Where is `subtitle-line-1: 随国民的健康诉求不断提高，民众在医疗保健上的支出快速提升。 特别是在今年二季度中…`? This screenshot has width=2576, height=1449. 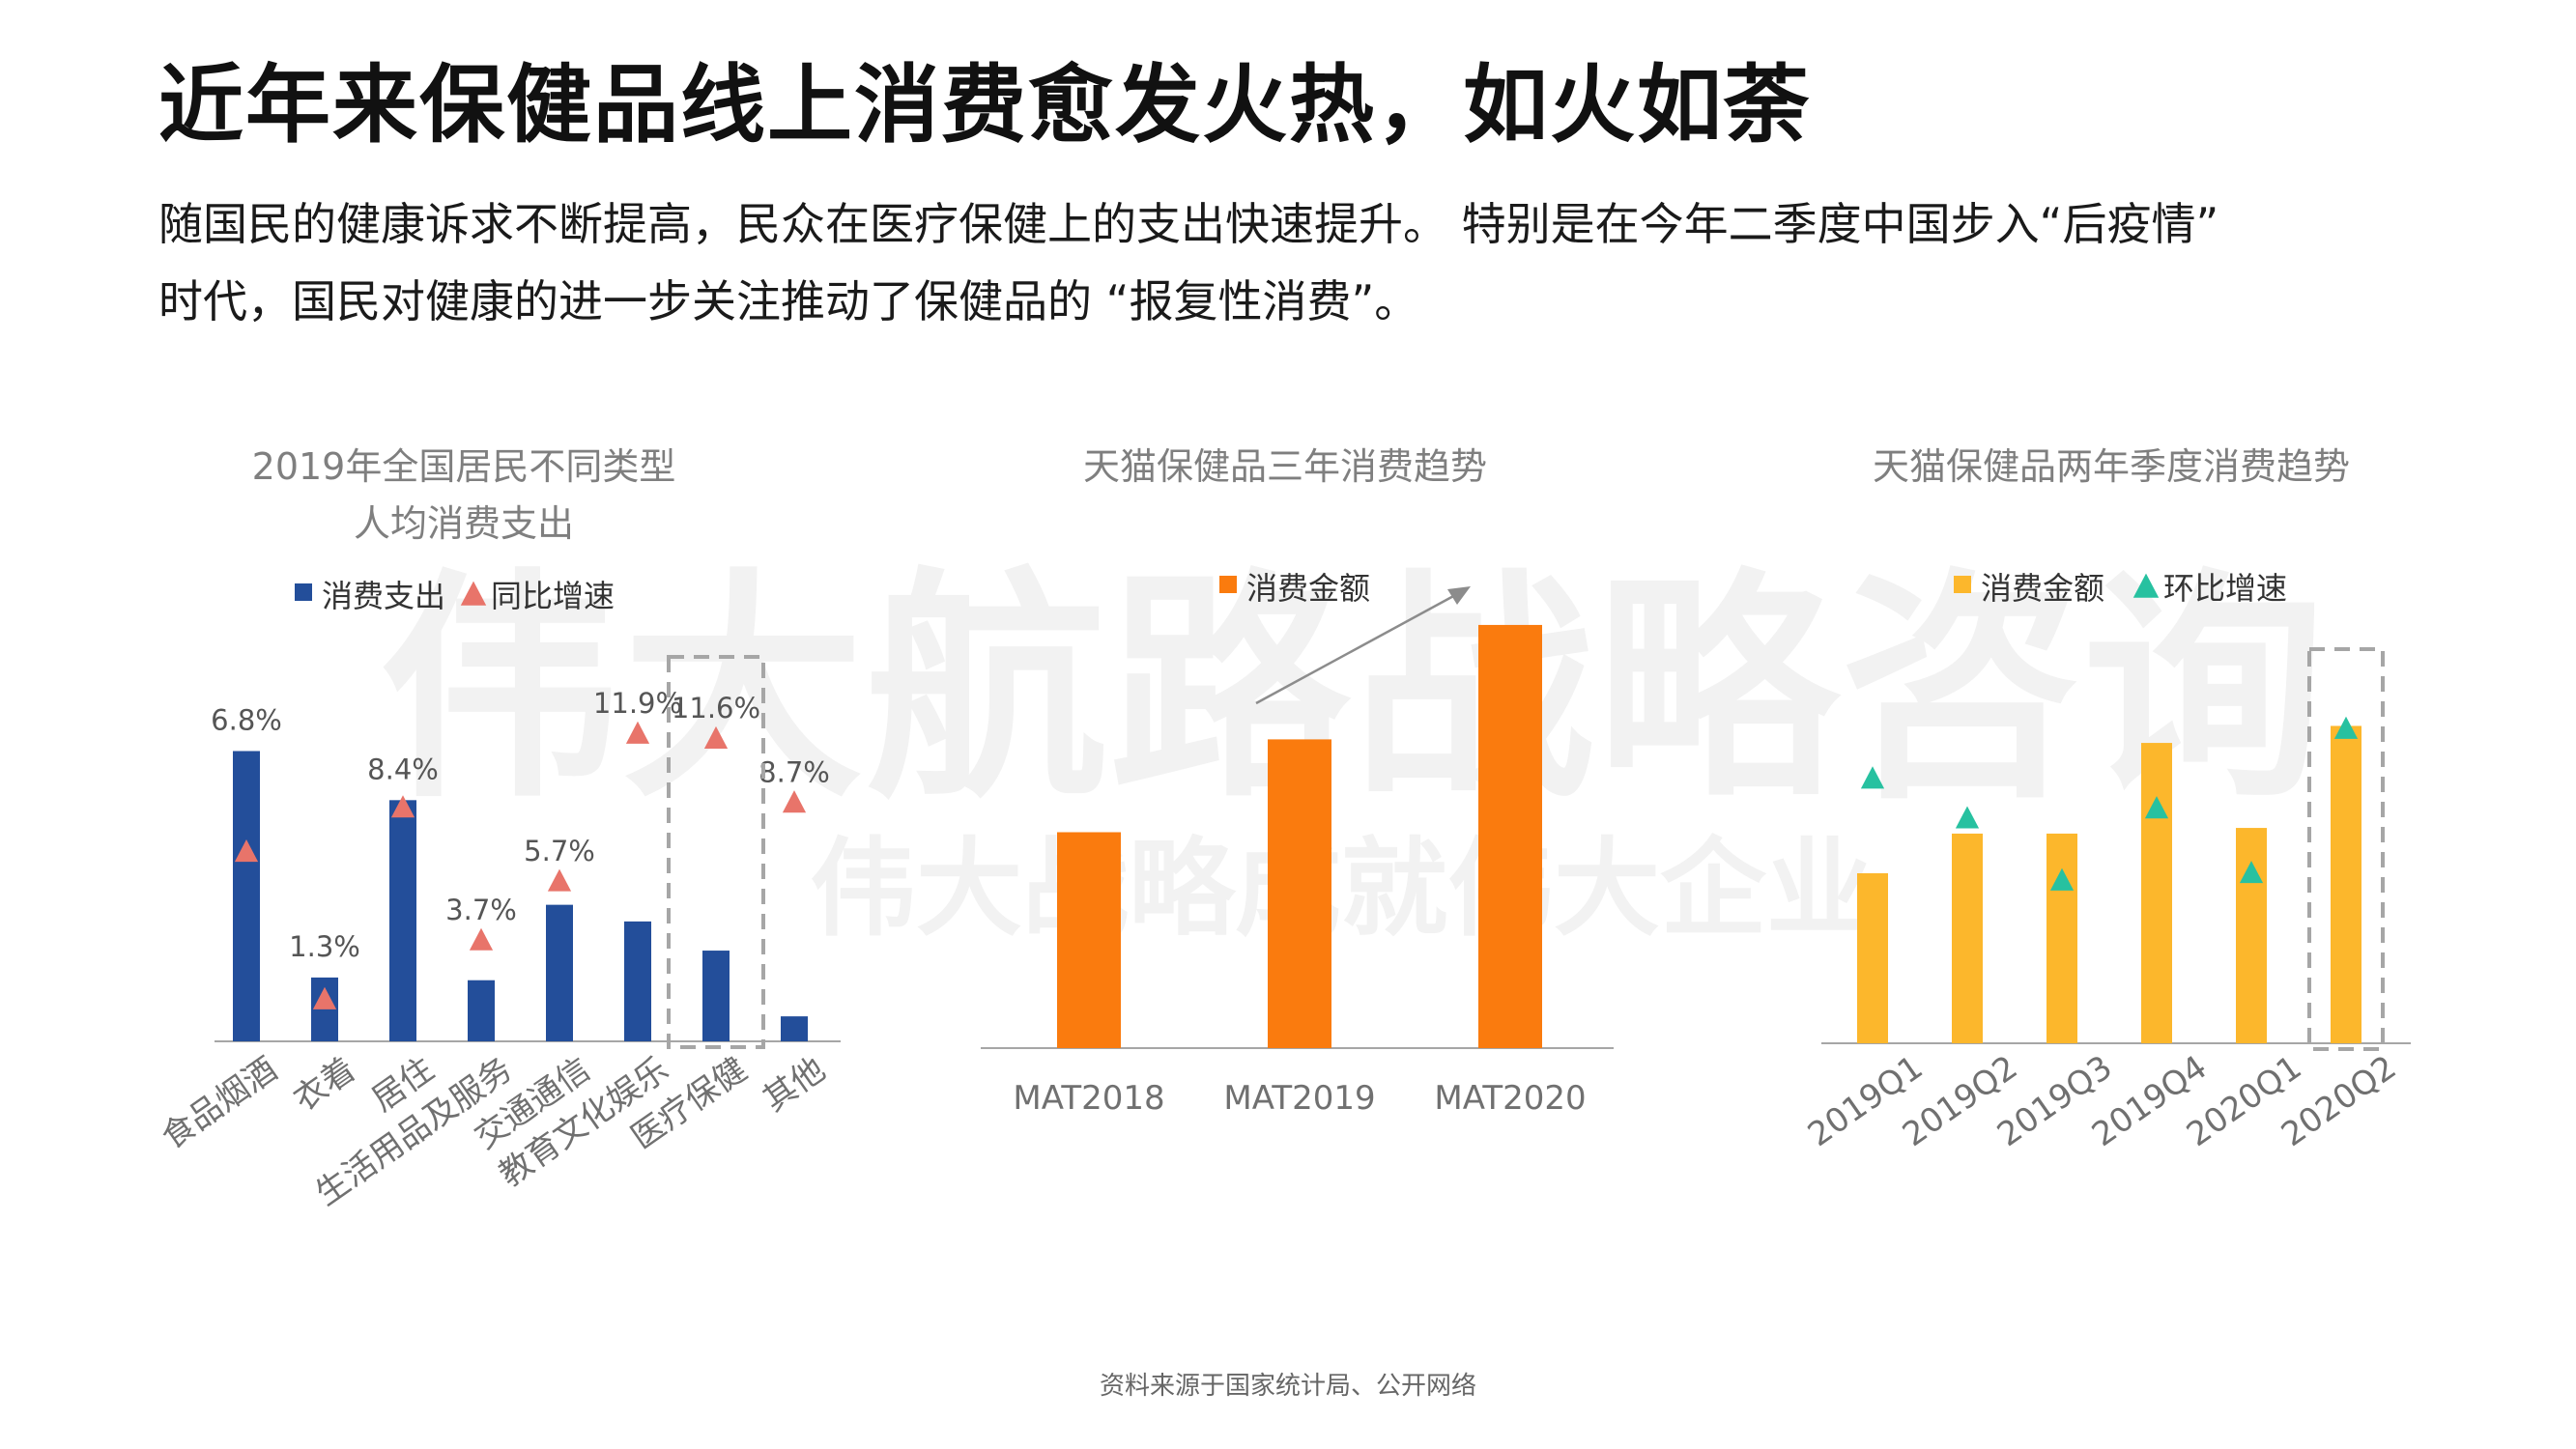
subtitle-line-1: 随国民的健康诉求不断提高，民众在医疗保健上的支出快速提升。 特别是在今年二季度中… is located at coordinates (1189, 224).